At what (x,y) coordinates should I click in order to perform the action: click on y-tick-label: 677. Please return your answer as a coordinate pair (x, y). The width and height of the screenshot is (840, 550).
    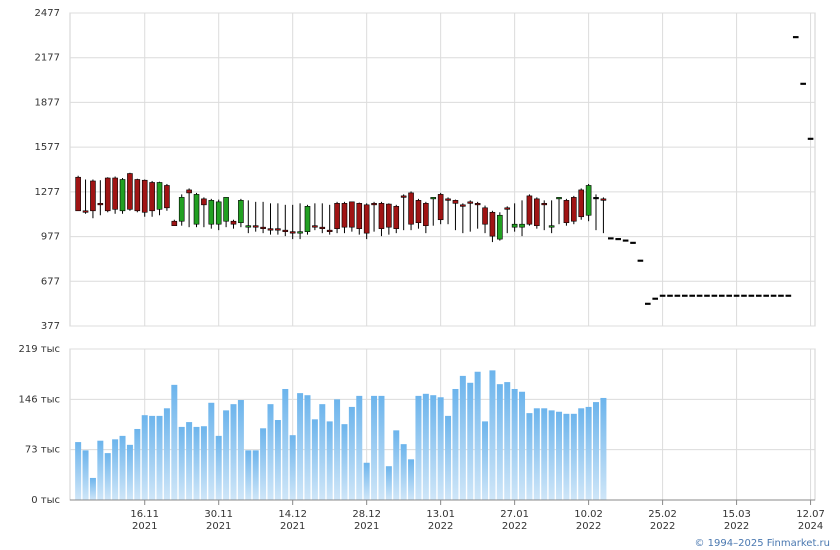
    Looking at the image, I should click on (50, 281).